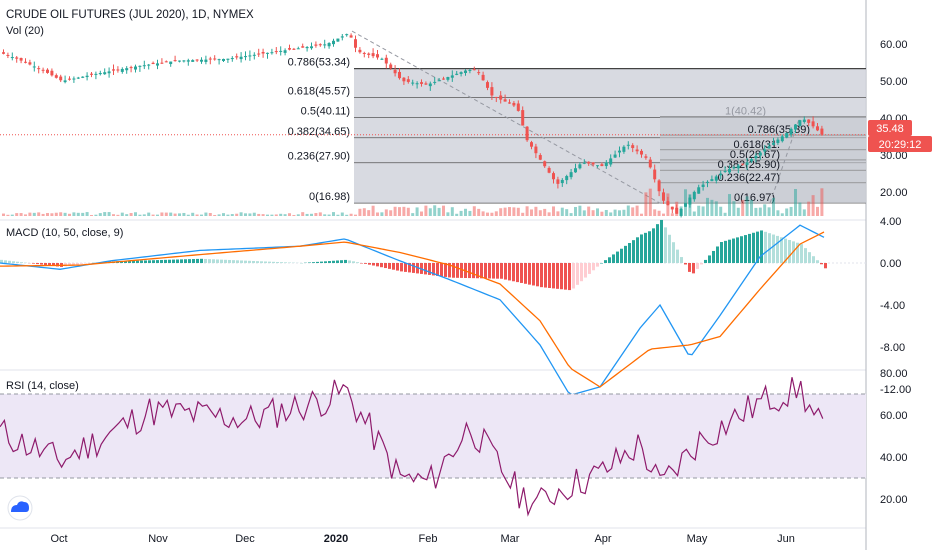  What do you see at coordinates (786, 539) in the screenshot?
I see `time-axis-label: Jun` at bounding box center [786, 539].